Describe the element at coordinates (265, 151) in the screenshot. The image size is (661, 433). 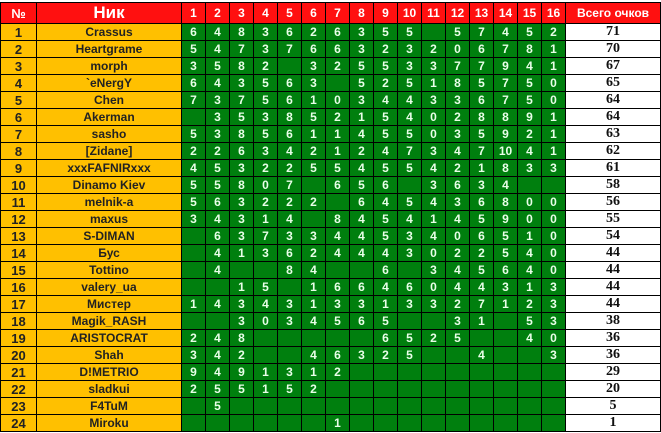
I see `score-cell-round-4: 3` at that location.